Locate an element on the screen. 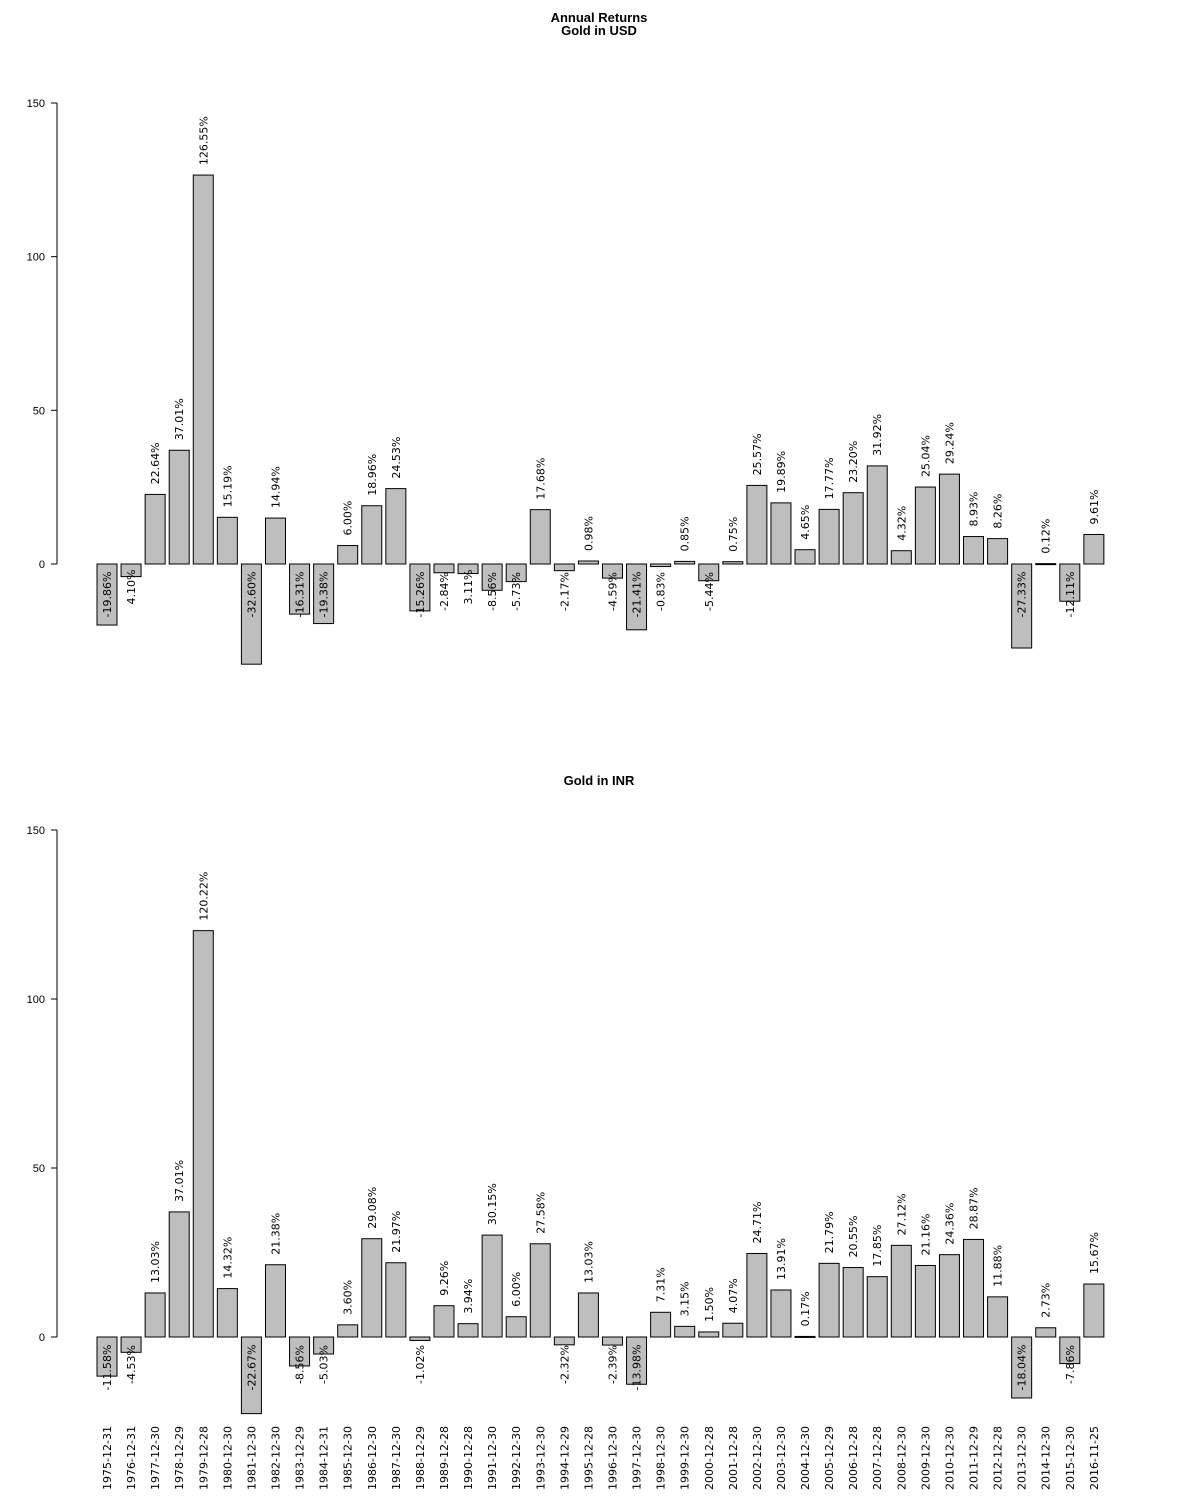 Image resolution: width=1200 pixels, height=1500 pixels. inr-value-label: 29.08% is located at coordinates (372, 1208).